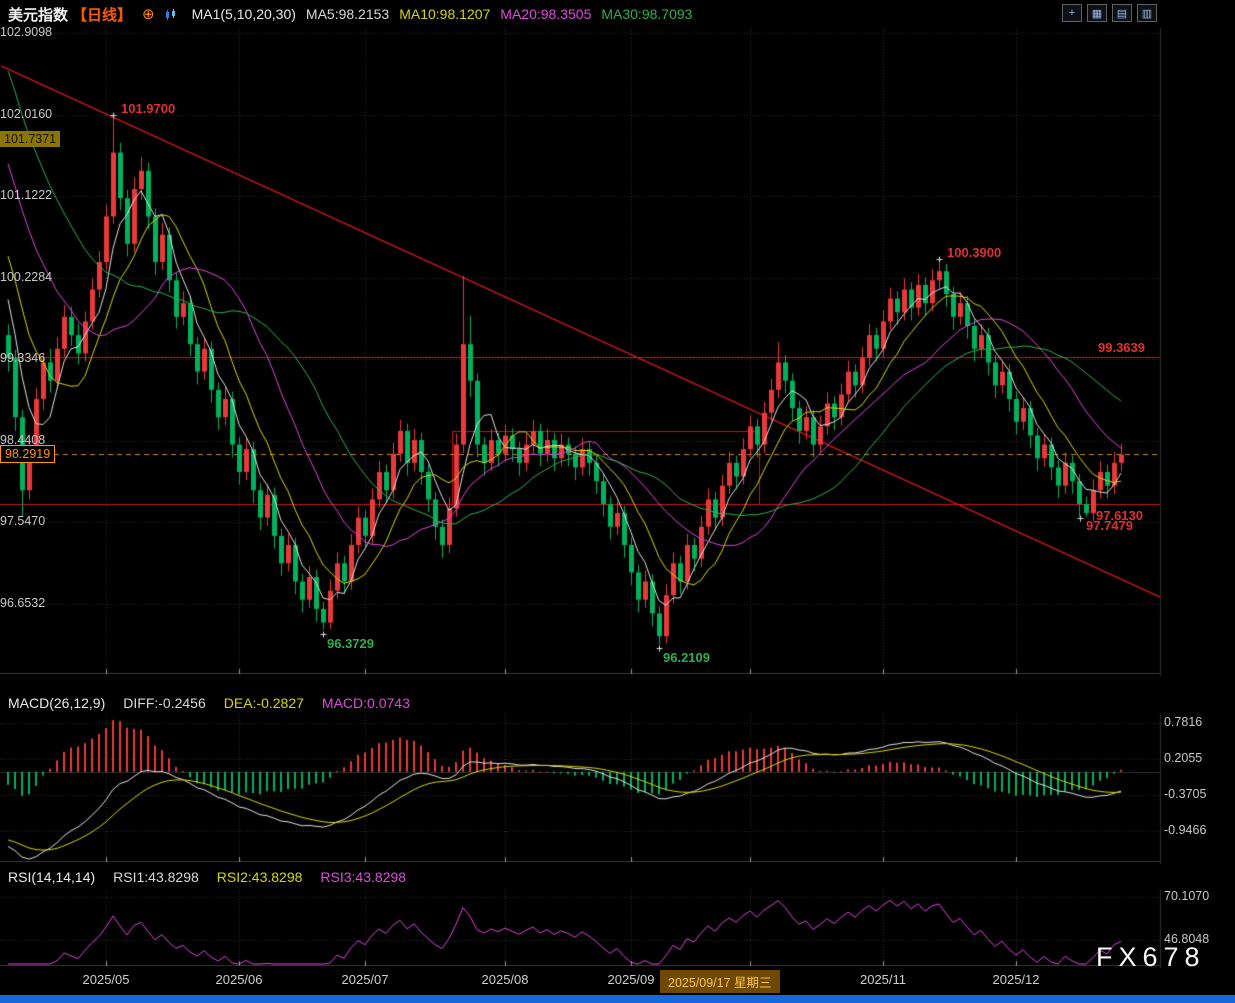  I want to click on x-axis-month-label: 2025/11, so click(883, 979).